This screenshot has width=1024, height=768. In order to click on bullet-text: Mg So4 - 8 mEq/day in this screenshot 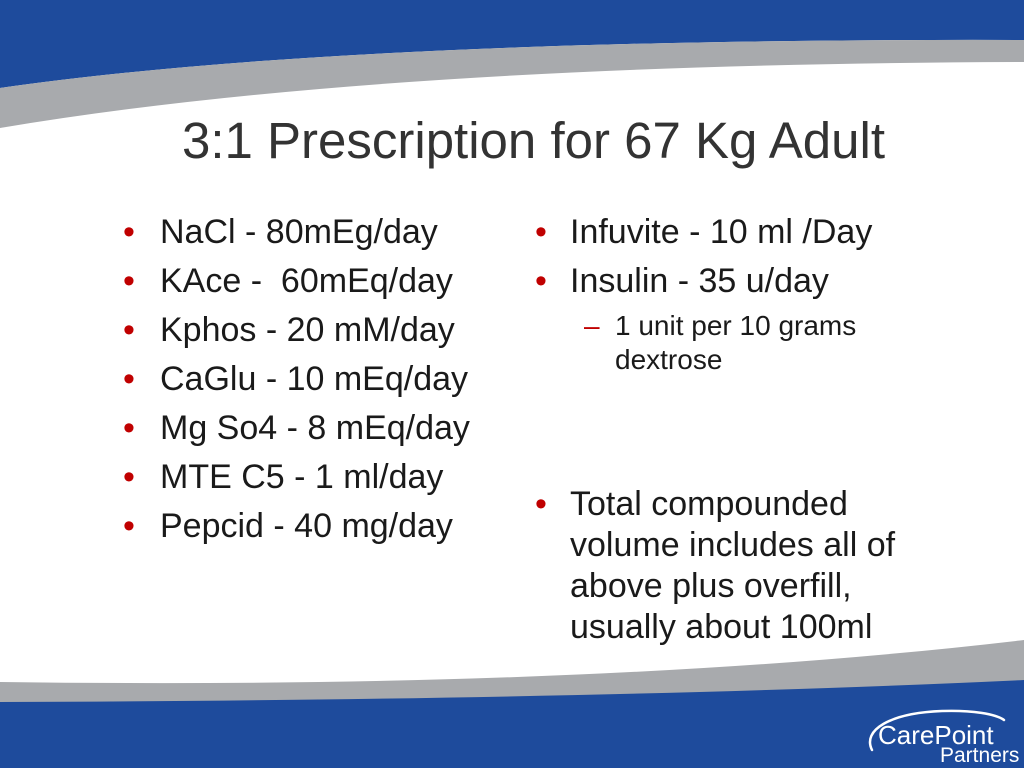, I will do `click(315, 428)`.